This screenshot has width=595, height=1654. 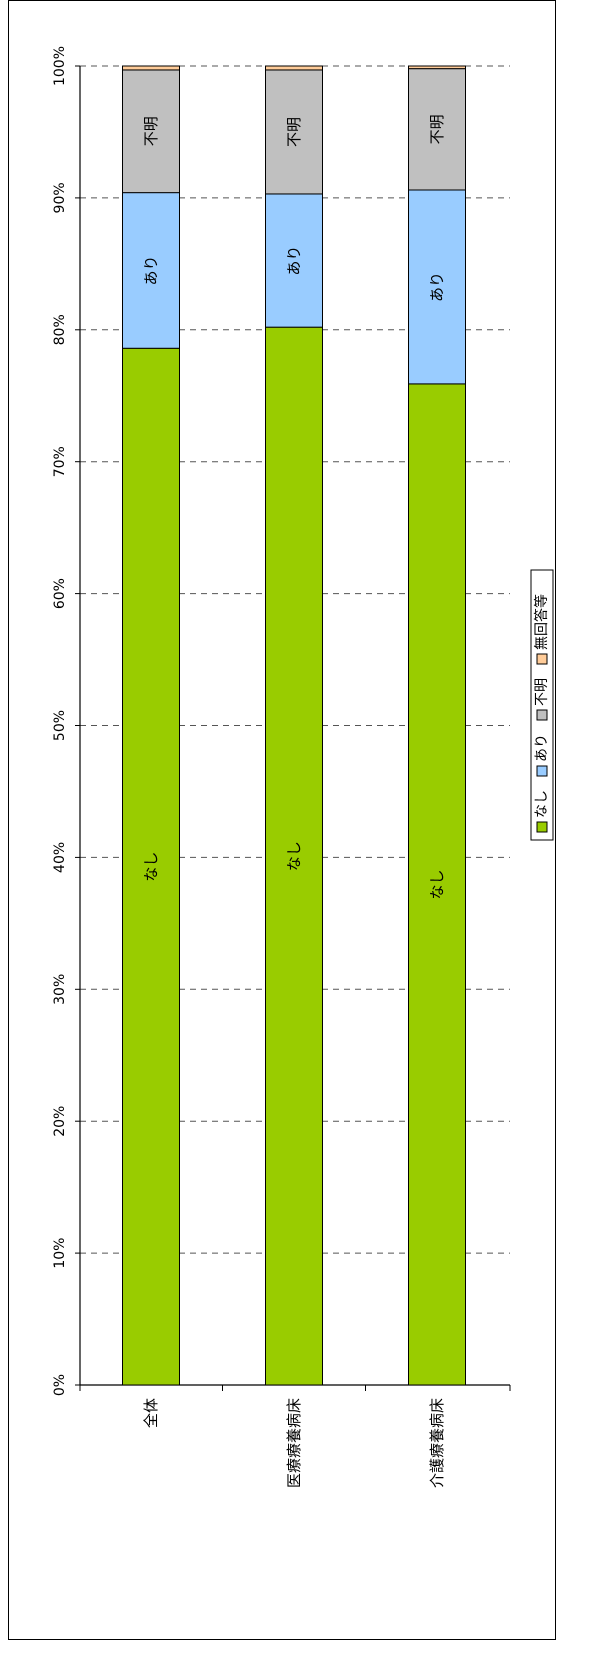 I want to click on legend-label: 無回答等, so click(x=541, y=622).